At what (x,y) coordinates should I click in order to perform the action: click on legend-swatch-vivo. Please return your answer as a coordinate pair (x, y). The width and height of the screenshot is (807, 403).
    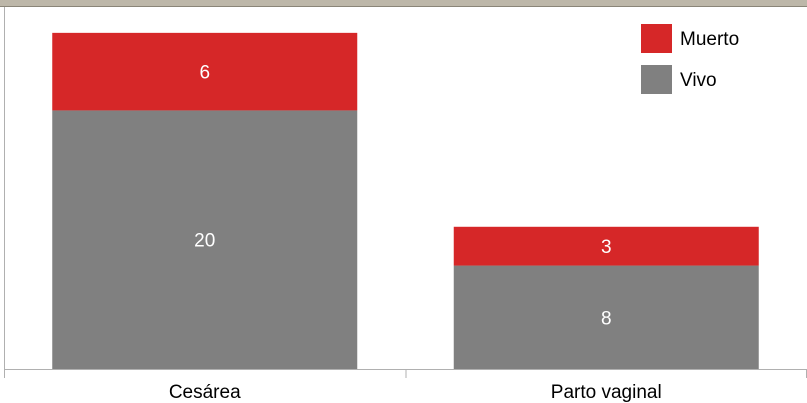
    Looking at the image, I should click on (656, 79).